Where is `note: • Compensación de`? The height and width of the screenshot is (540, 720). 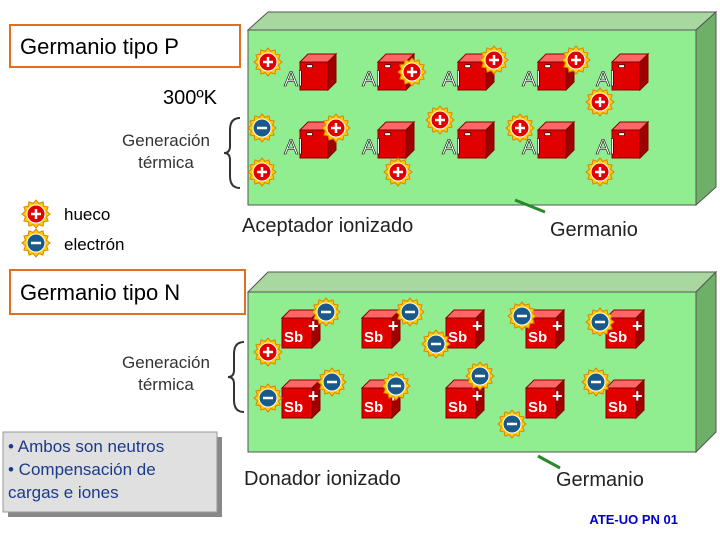 note: • Compensación de is located at coordinates (82, 469).